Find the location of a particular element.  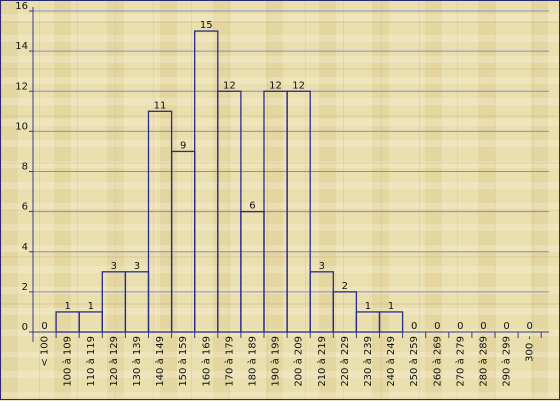

x-tick-label: 220 à 229 is located at coordinates (345, 361).